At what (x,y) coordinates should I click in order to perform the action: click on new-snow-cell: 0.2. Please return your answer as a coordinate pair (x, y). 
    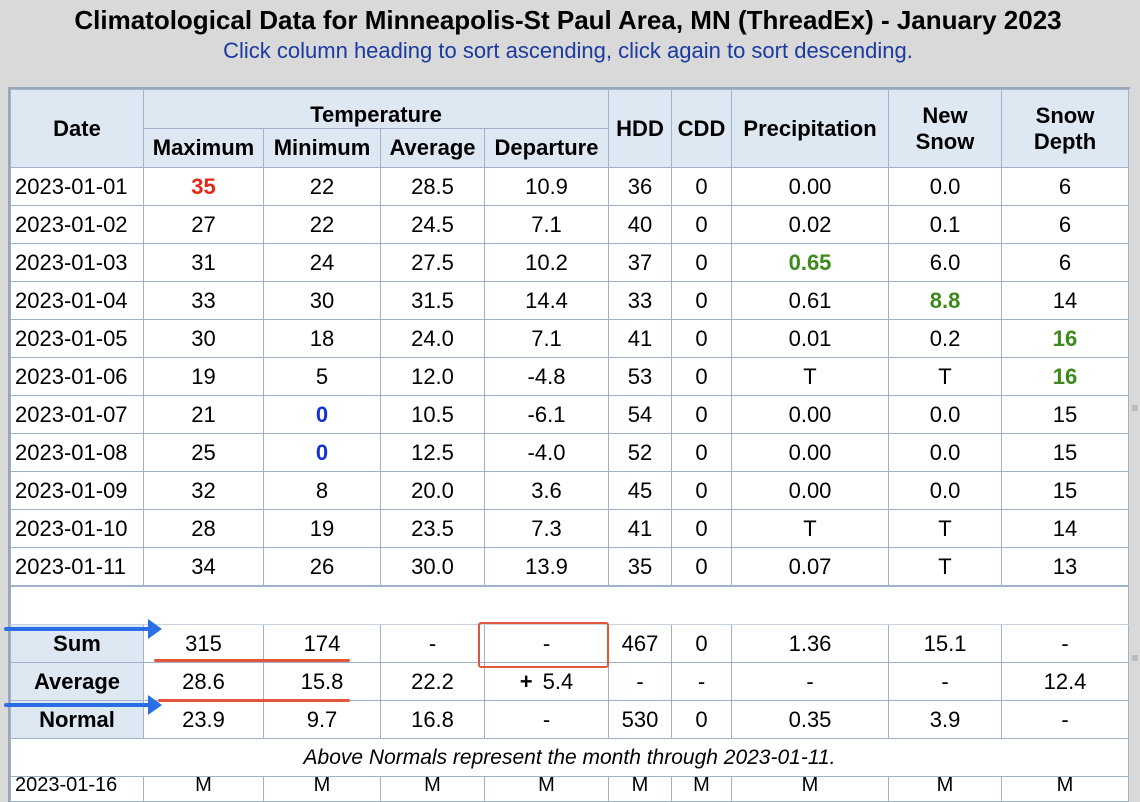
    Looking at the image, I should click on (945, 338).